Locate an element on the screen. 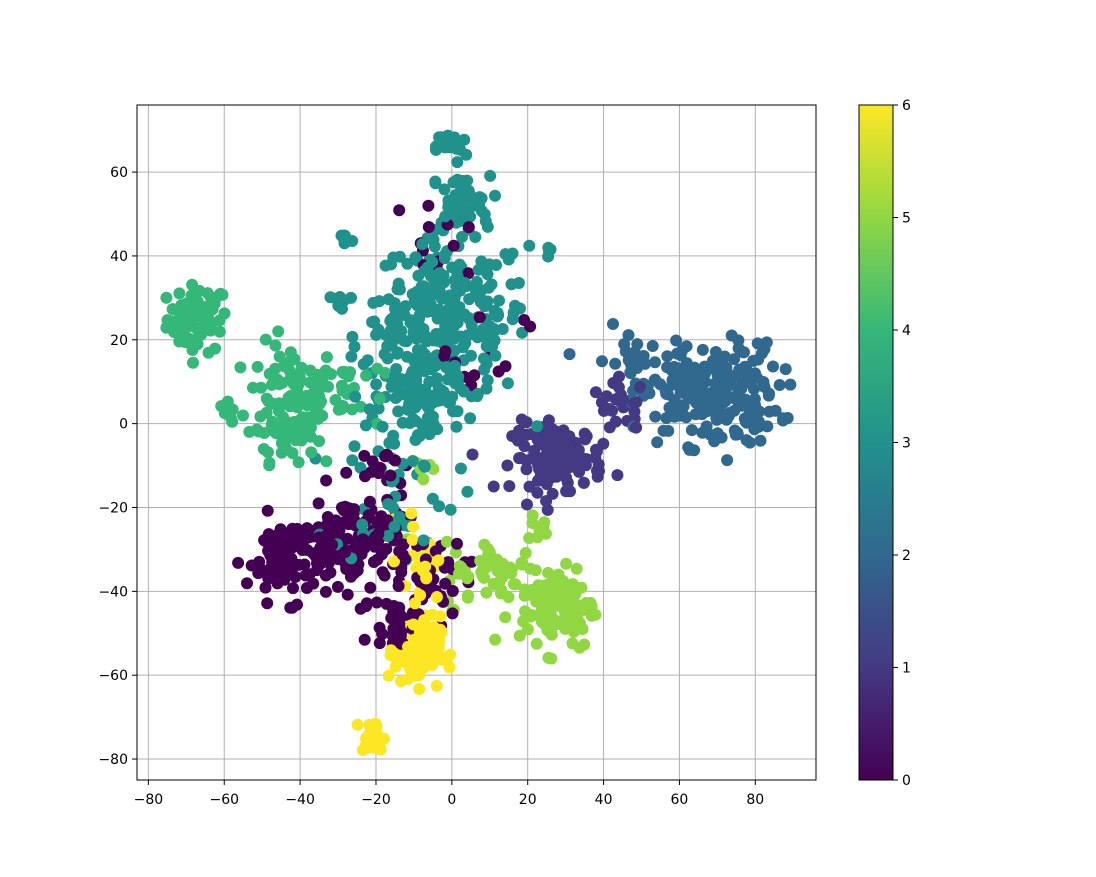  x-tick-label: 0 is located at coordinates (451, 800).